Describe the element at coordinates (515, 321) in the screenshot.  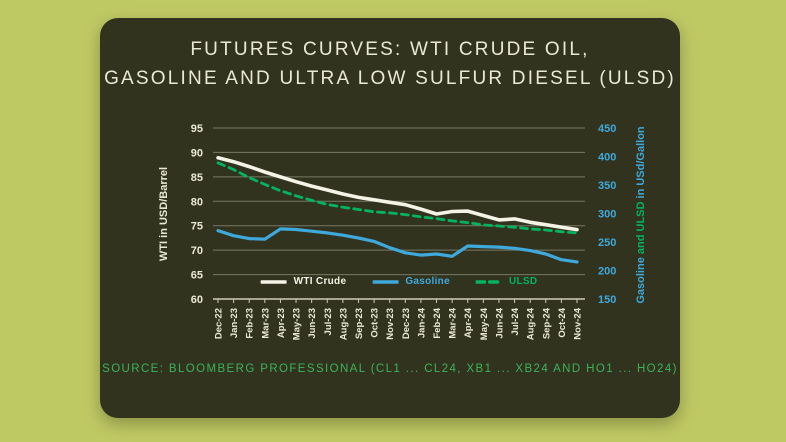
I see `x-tick-label: Jul-24` at that location.